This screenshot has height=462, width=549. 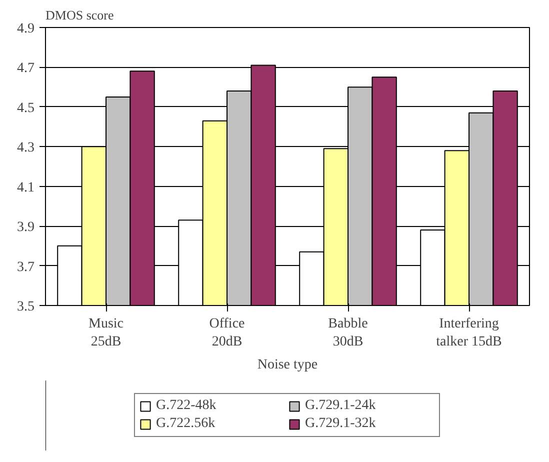 I want to click on x-tick-label: Interfering talker 15dB, so click(x=469, y=333).